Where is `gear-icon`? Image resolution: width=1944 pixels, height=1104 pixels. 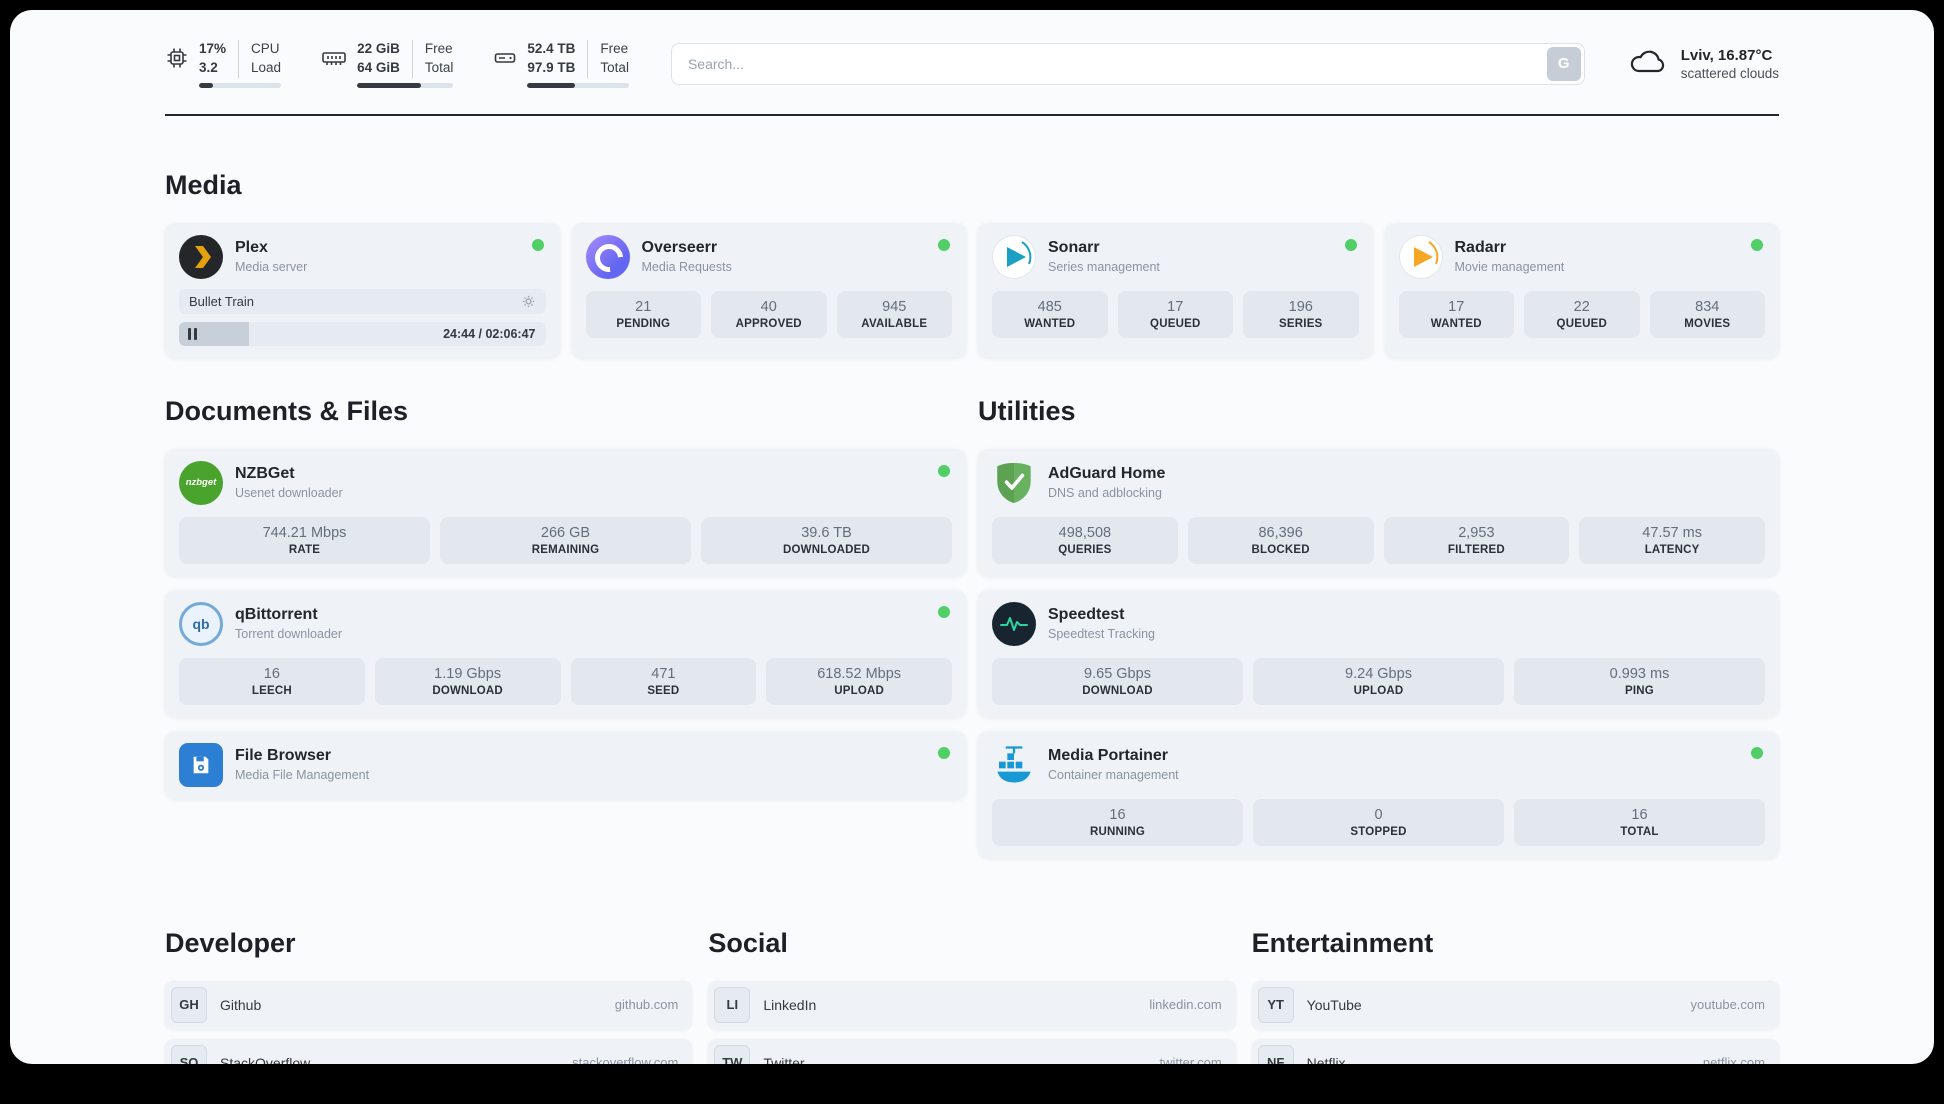
gear-icon is located at coordinates (528, 301).